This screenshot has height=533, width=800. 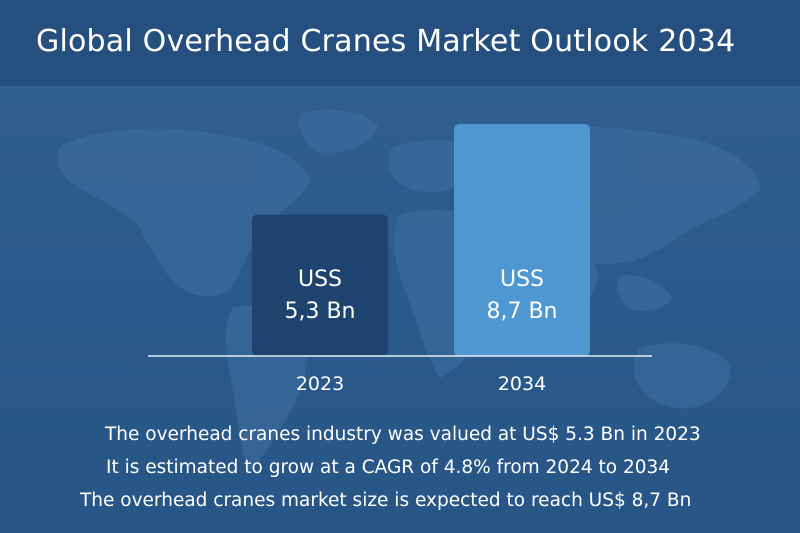 I want to click on bar-value-label-2023-line2: 5,3 Bn, so click(x=319, y=311).